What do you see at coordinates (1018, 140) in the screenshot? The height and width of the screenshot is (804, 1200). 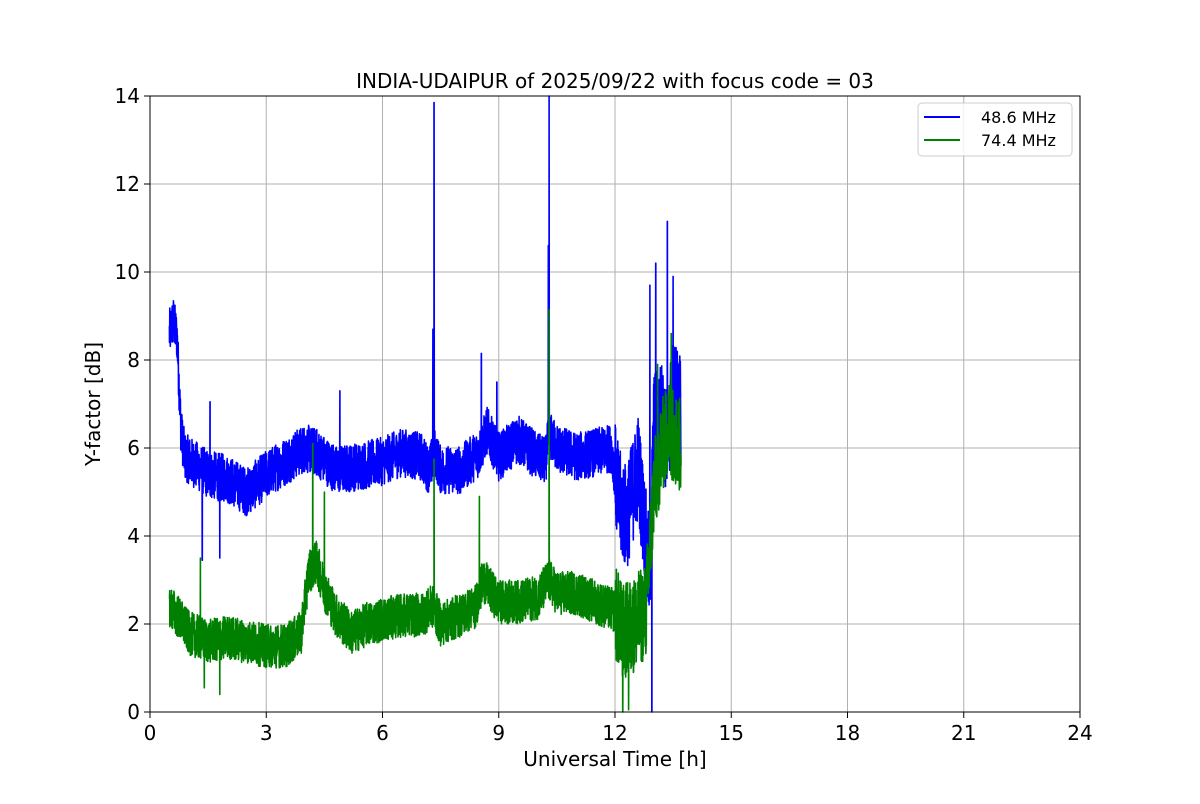 I see `legend-label-74-4: 74.4 MHz` at bounding box center [1018, 140].